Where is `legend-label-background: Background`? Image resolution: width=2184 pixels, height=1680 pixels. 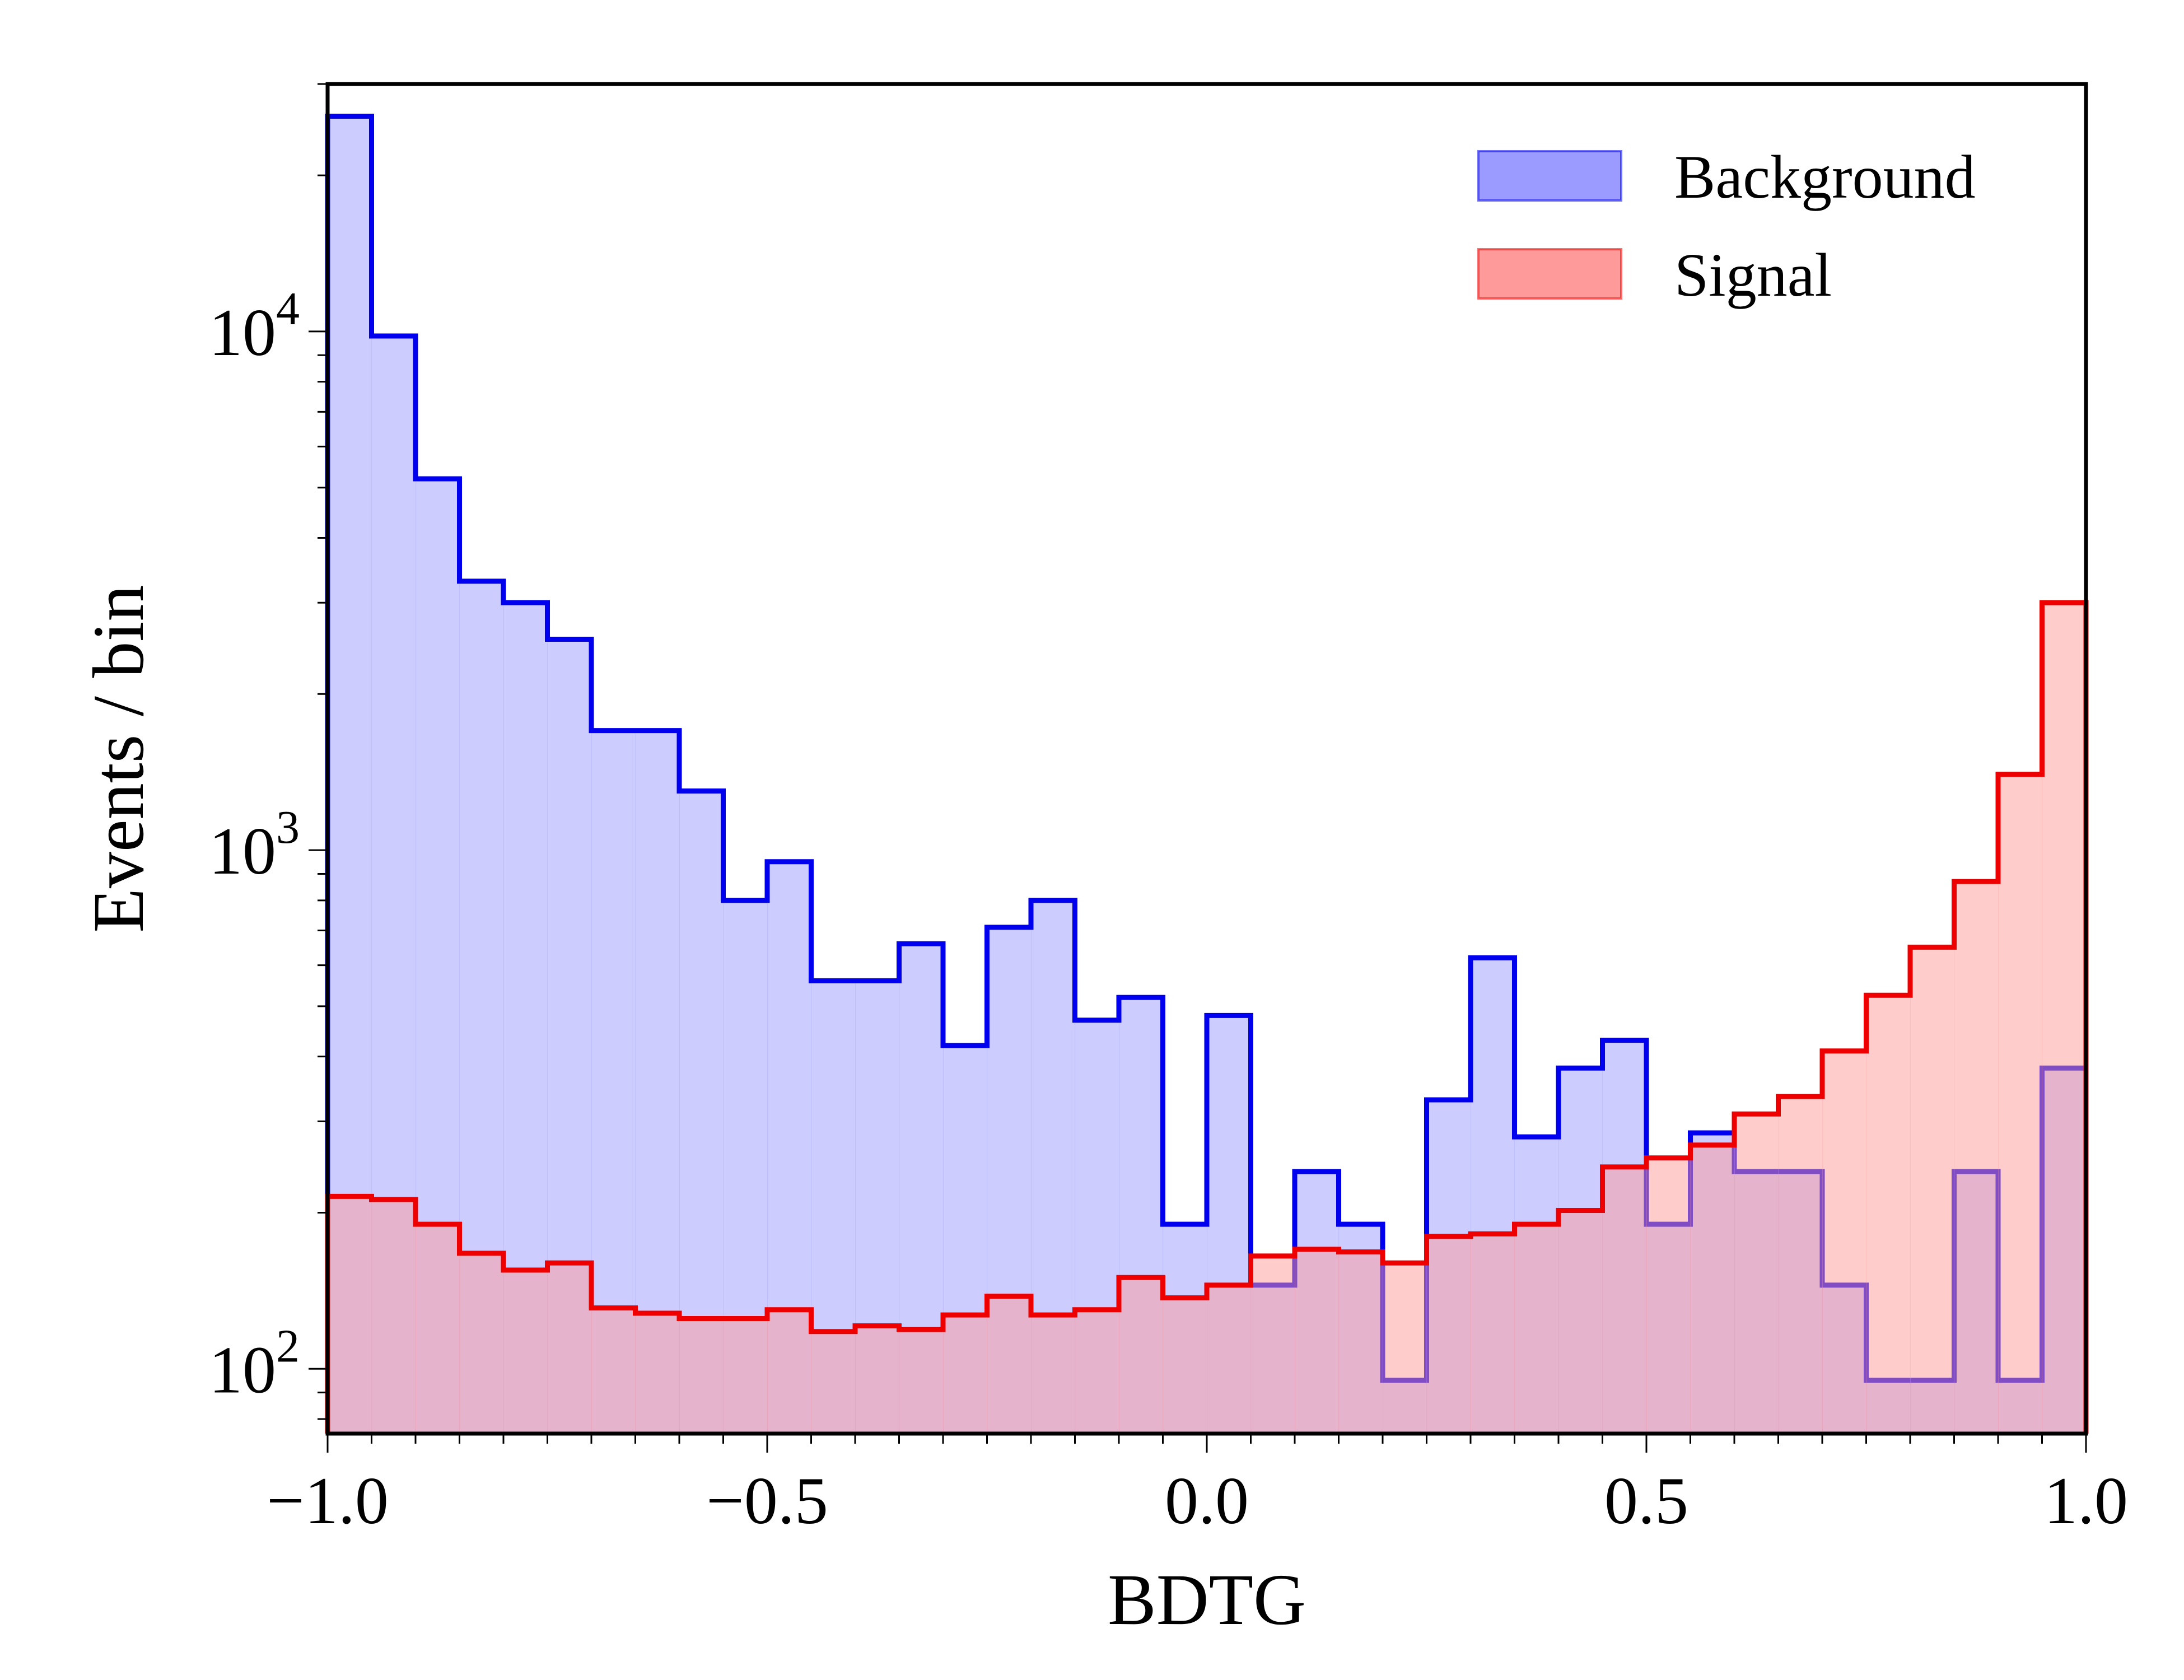 legend-label-background: Background is located at coordinates (1825, 177).